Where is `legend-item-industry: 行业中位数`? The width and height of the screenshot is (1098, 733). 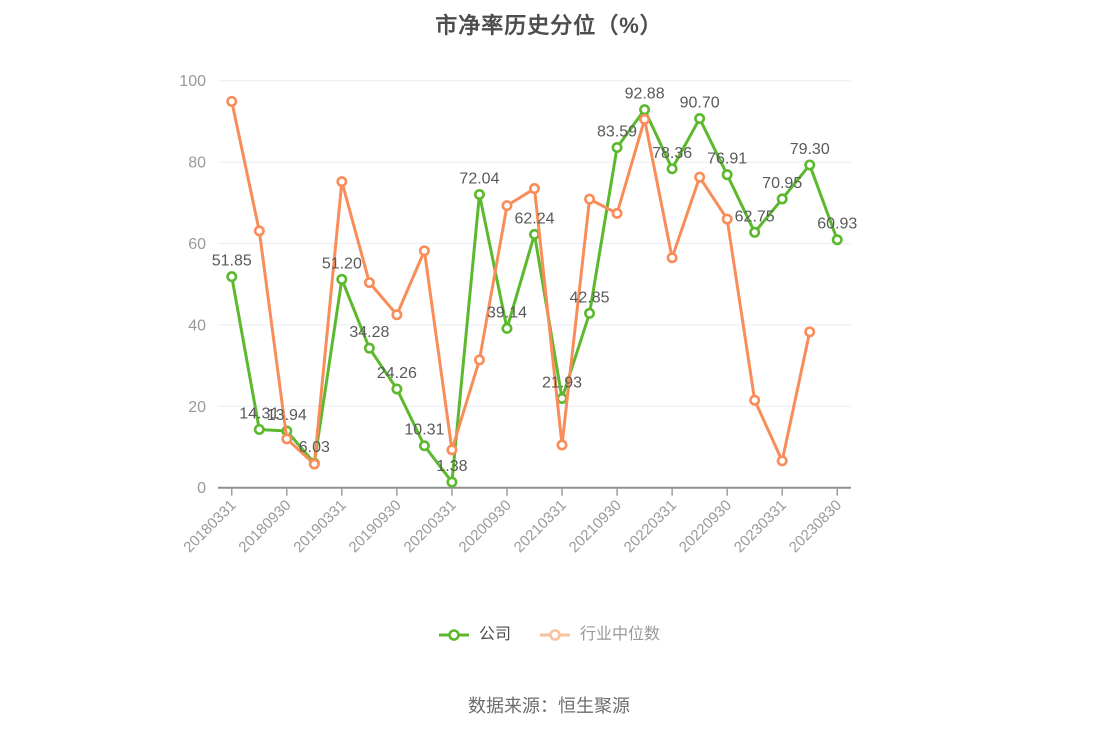
legend-item-industry: 行业中位数 is located at coordinates (599, 635).